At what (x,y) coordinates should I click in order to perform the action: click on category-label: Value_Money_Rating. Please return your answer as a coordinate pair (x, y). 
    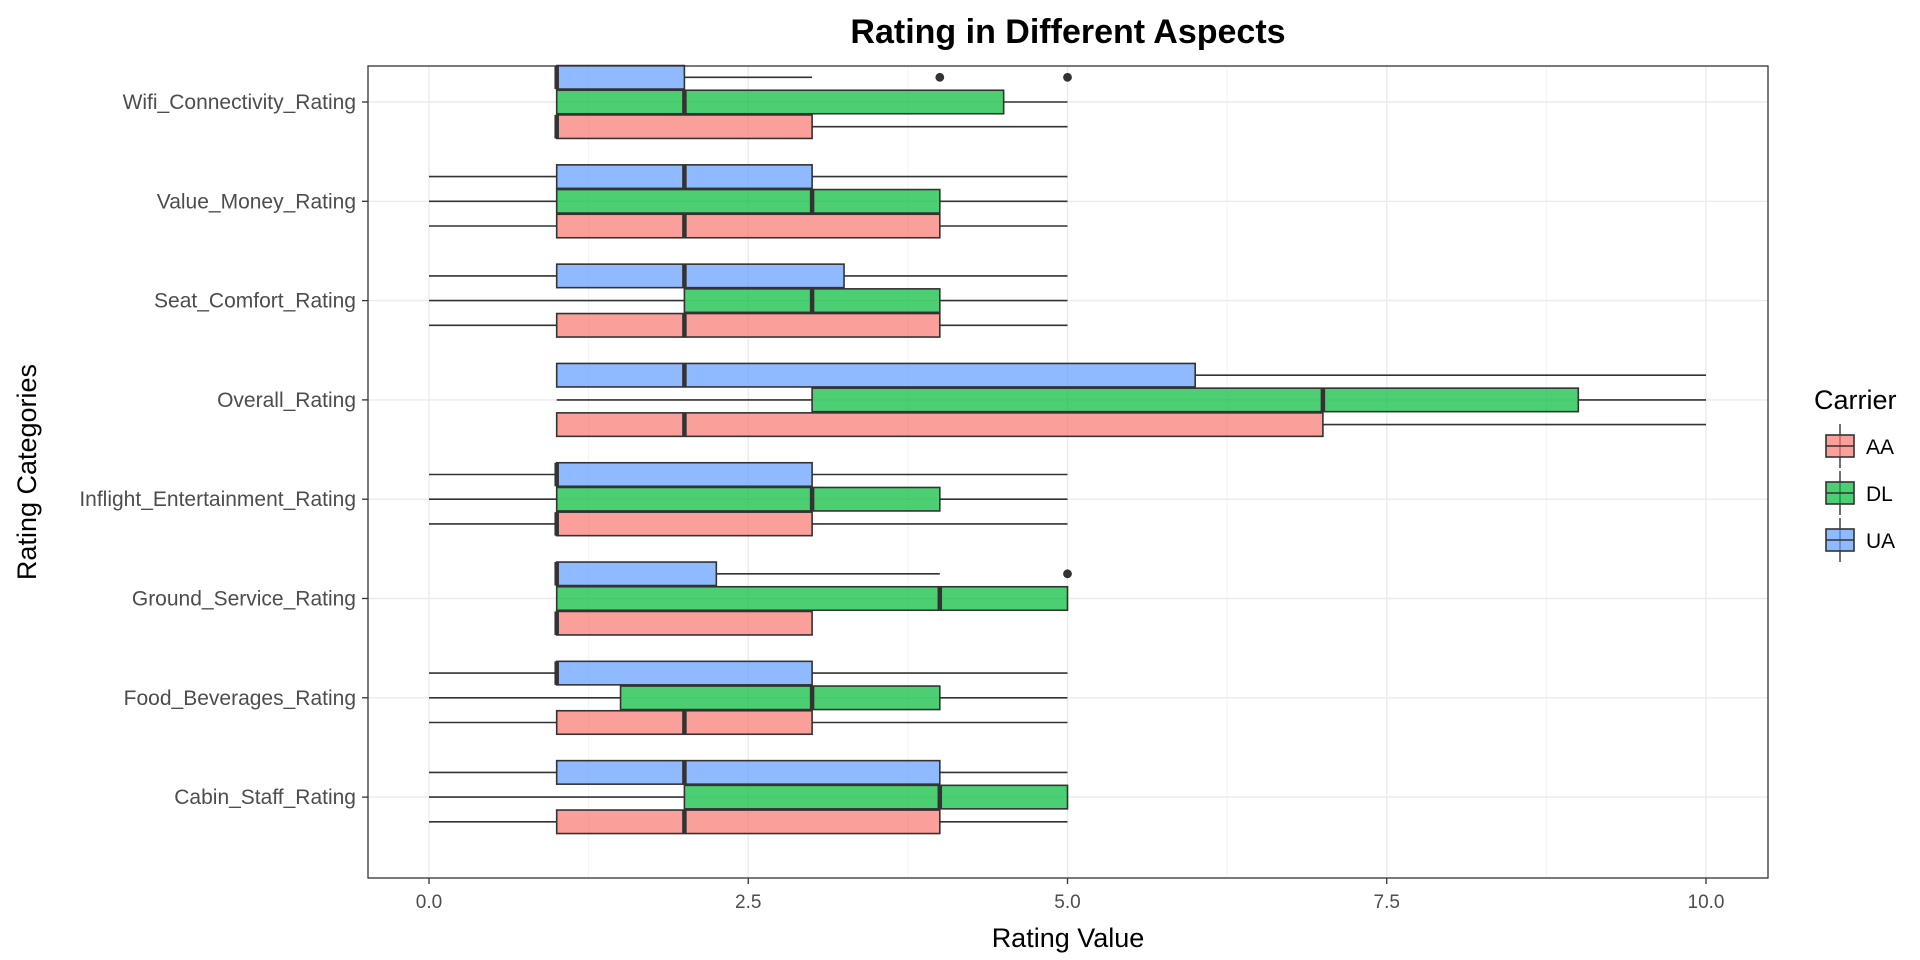
    Looking at the image, I should click on (256, 201).